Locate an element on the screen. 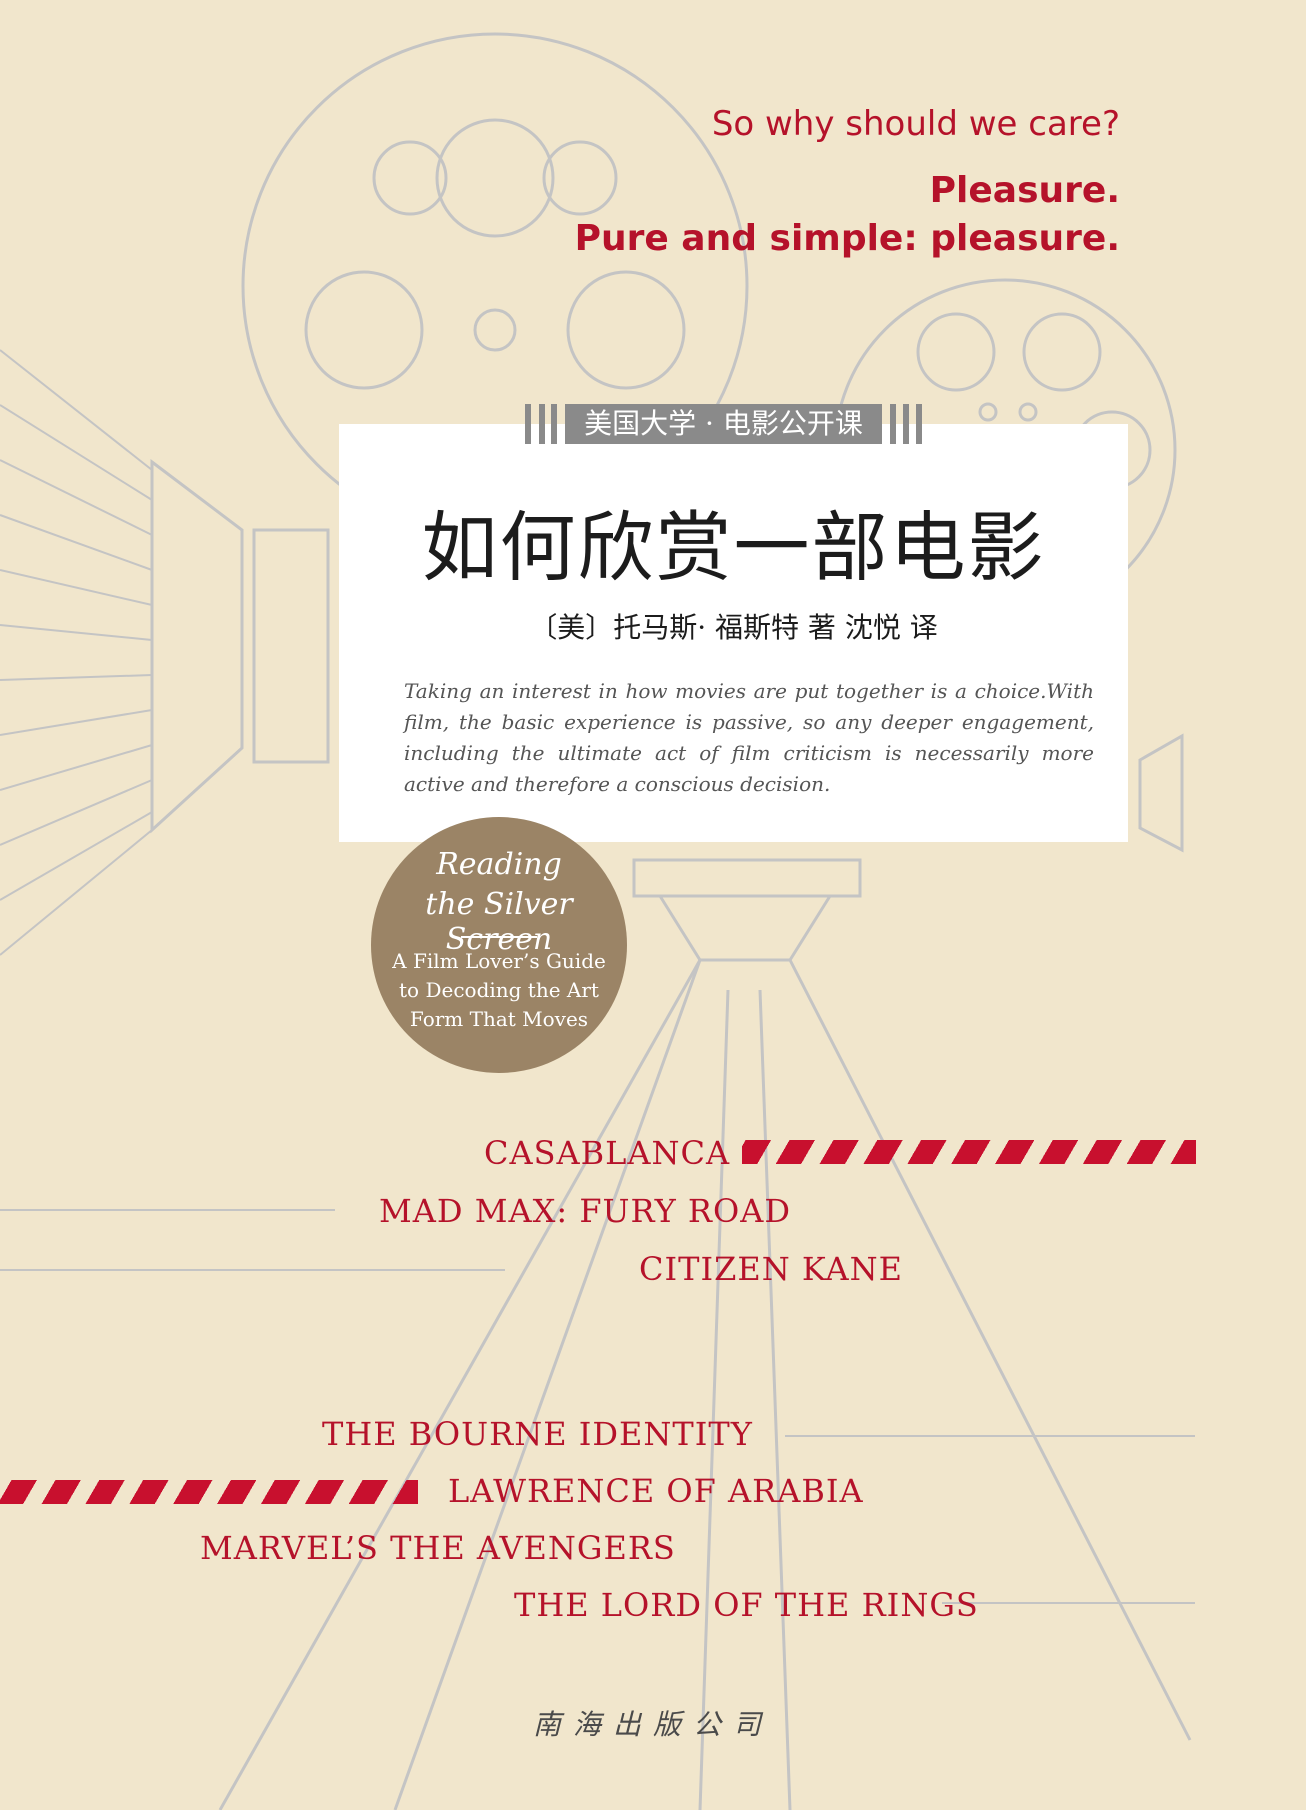 The image size is (1306, 1810). hazard-stripe-bottom is located at coordinates (209, 1492).